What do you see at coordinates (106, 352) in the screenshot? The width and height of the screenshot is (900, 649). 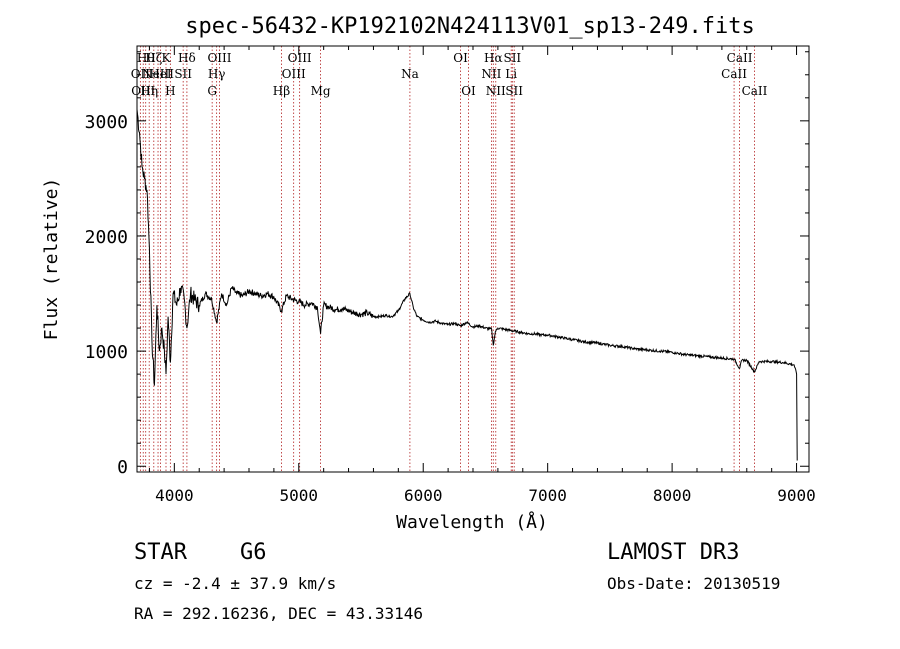 I see `y-tick-label: 1000` at bounding box center [106, 352].